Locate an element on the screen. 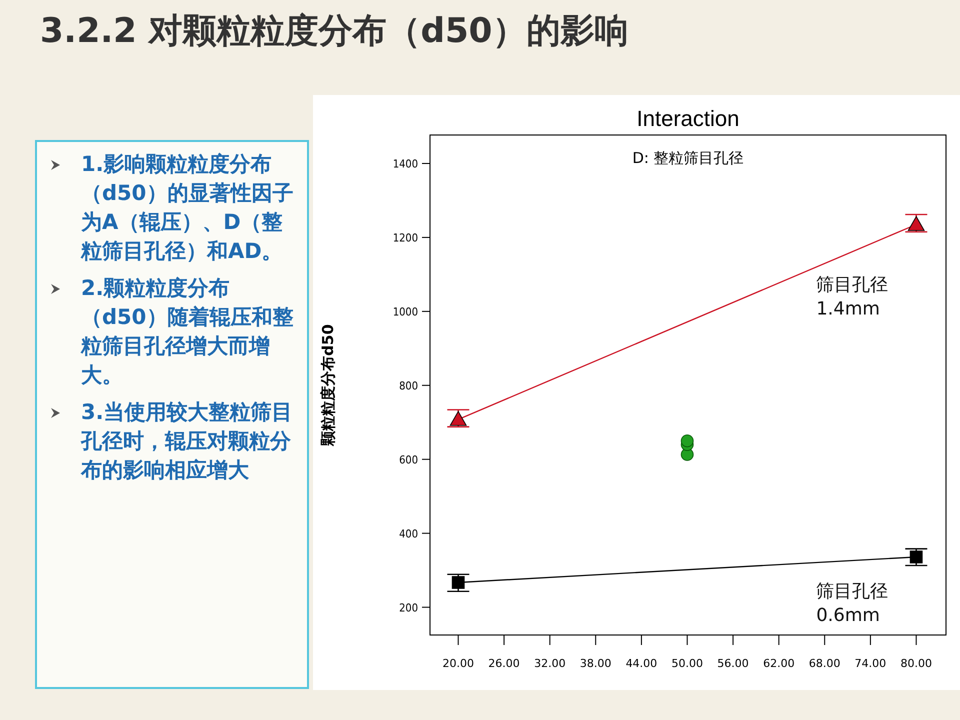 Image resolution: width=960 pixels, height=720 pixels. x-tick-label: 26.00 is located at coordinates (504, 663).